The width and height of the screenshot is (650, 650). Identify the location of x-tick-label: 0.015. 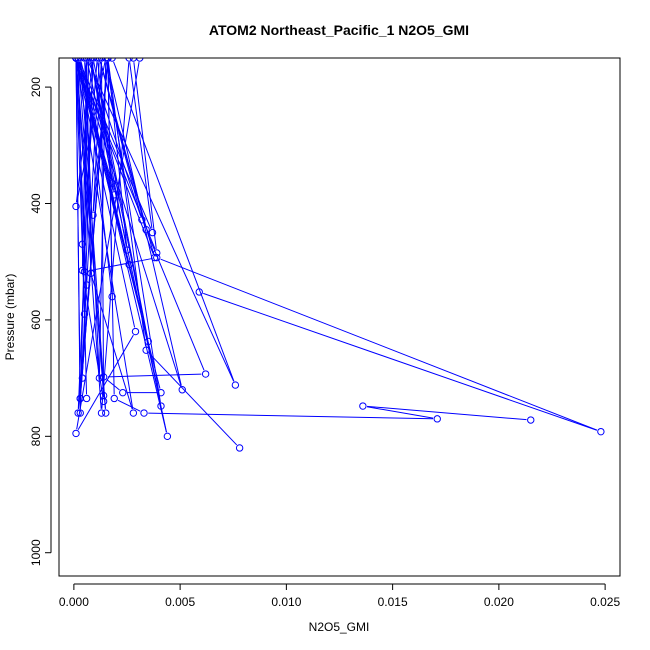
(393, 602).